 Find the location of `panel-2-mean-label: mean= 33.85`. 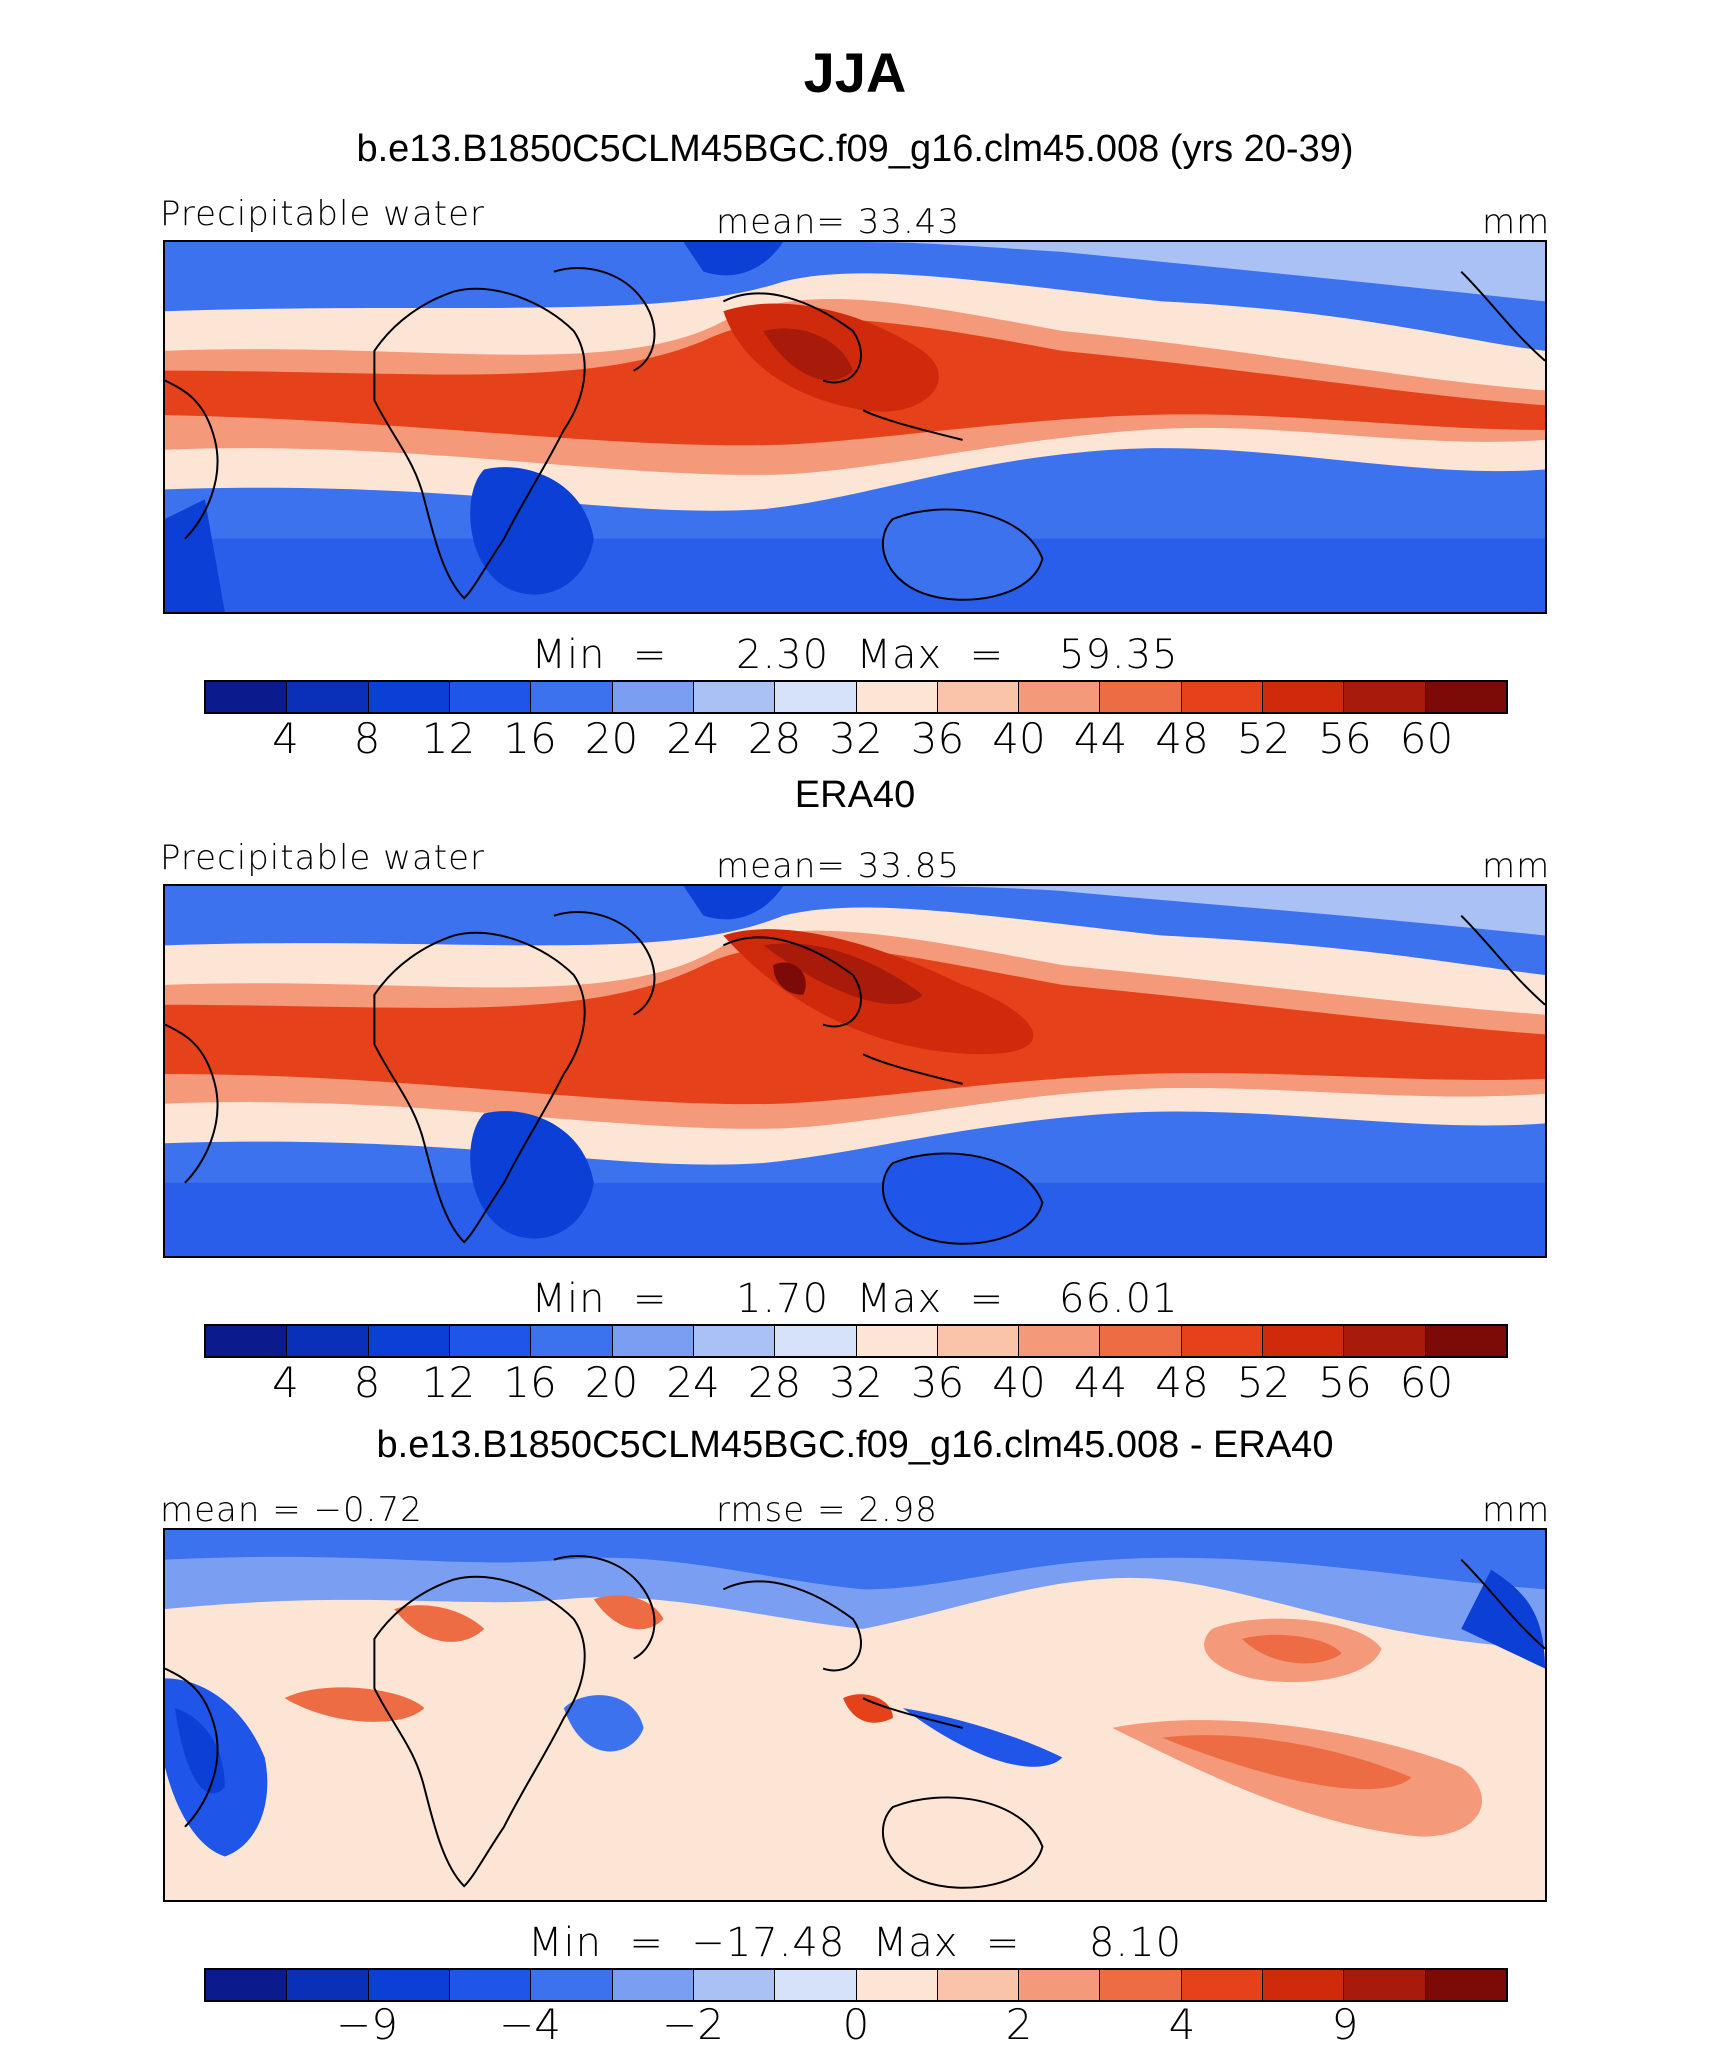

panel-2-mean-label: mean= 33.85 is located at coordinates (838, 866).